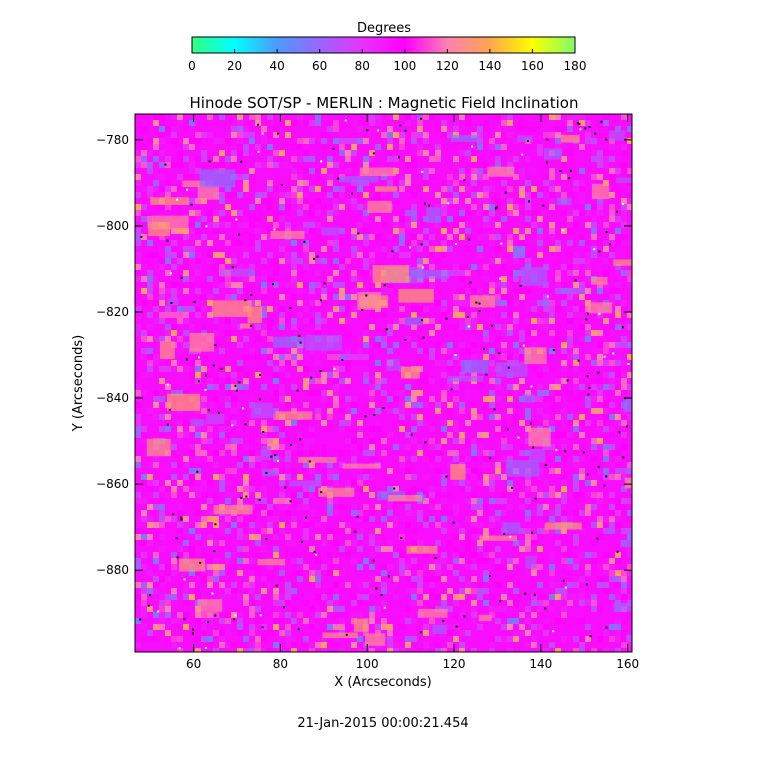  Describe the element at coordinates (540, 664) in the screenshot. I see `x-tick-label: 140` at that location.